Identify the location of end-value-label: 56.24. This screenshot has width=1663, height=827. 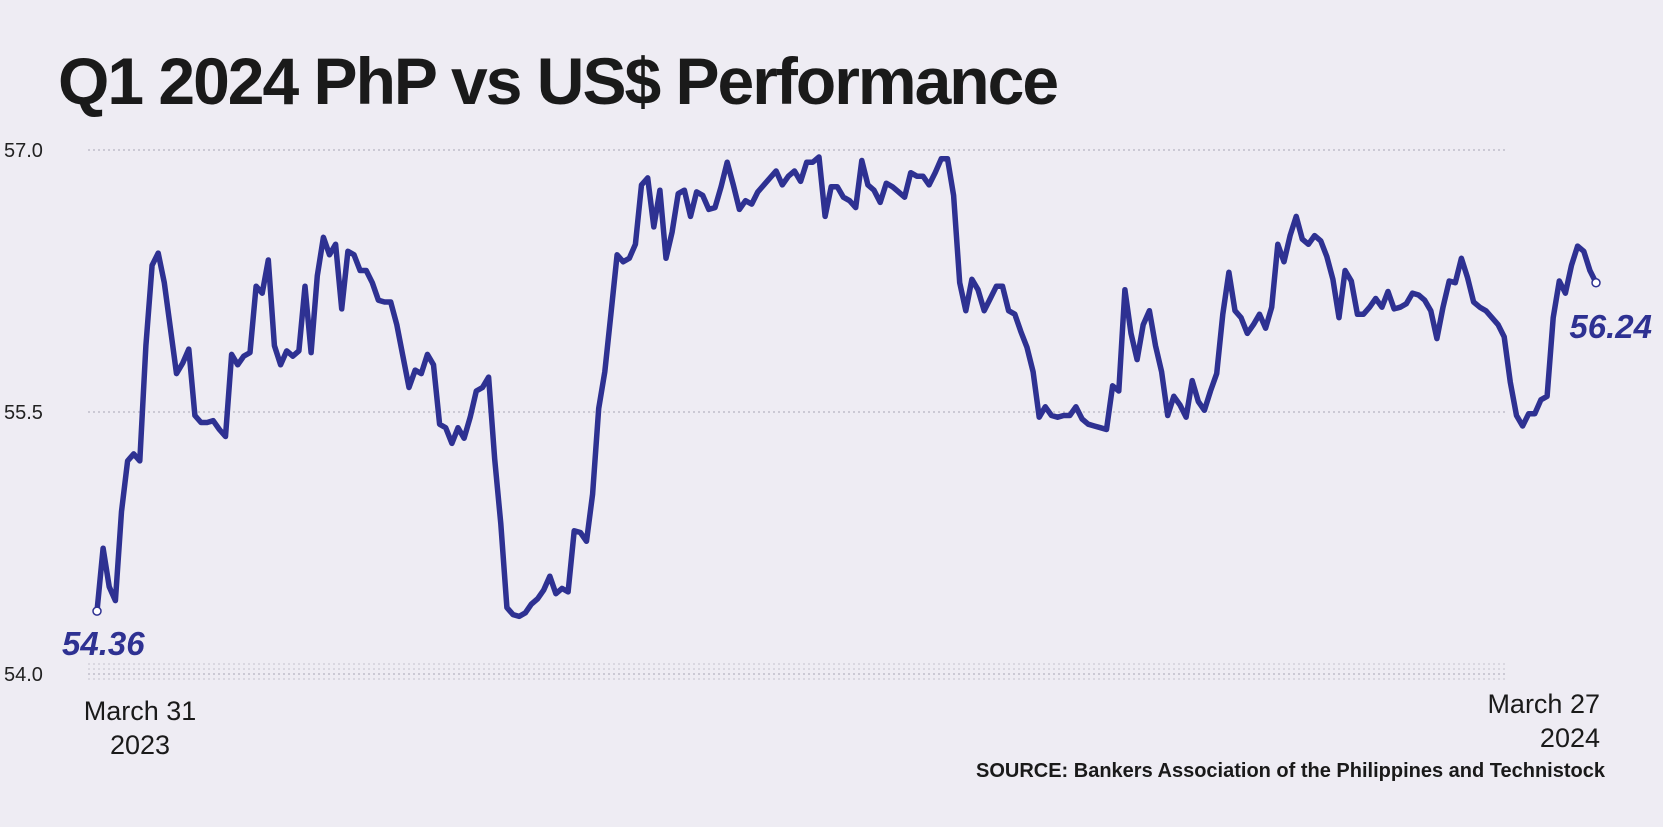
(1610, 326).